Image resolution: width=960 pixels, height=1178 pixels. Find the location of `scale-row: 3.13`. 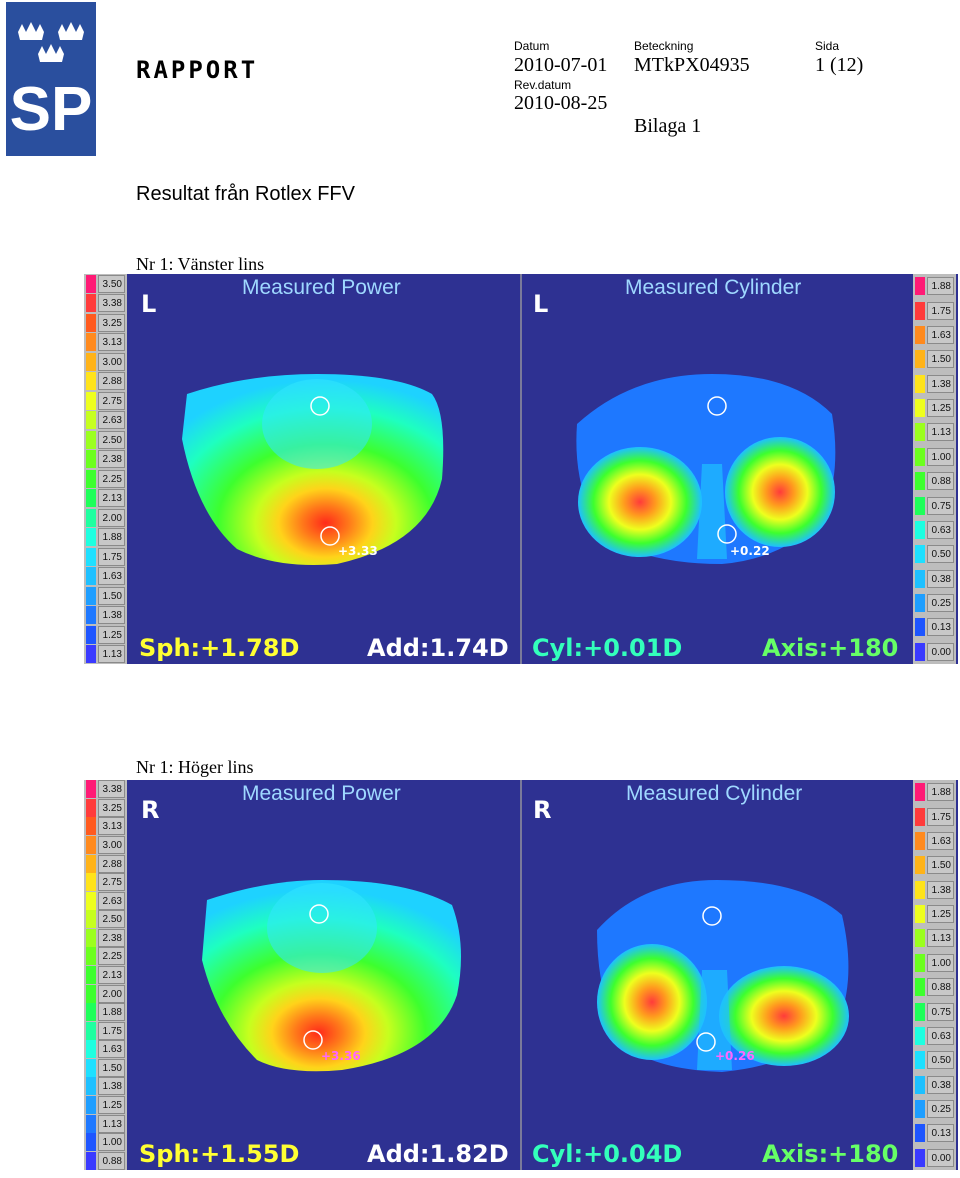

scale-row: 3.13 is located at coordinates (105, 826).